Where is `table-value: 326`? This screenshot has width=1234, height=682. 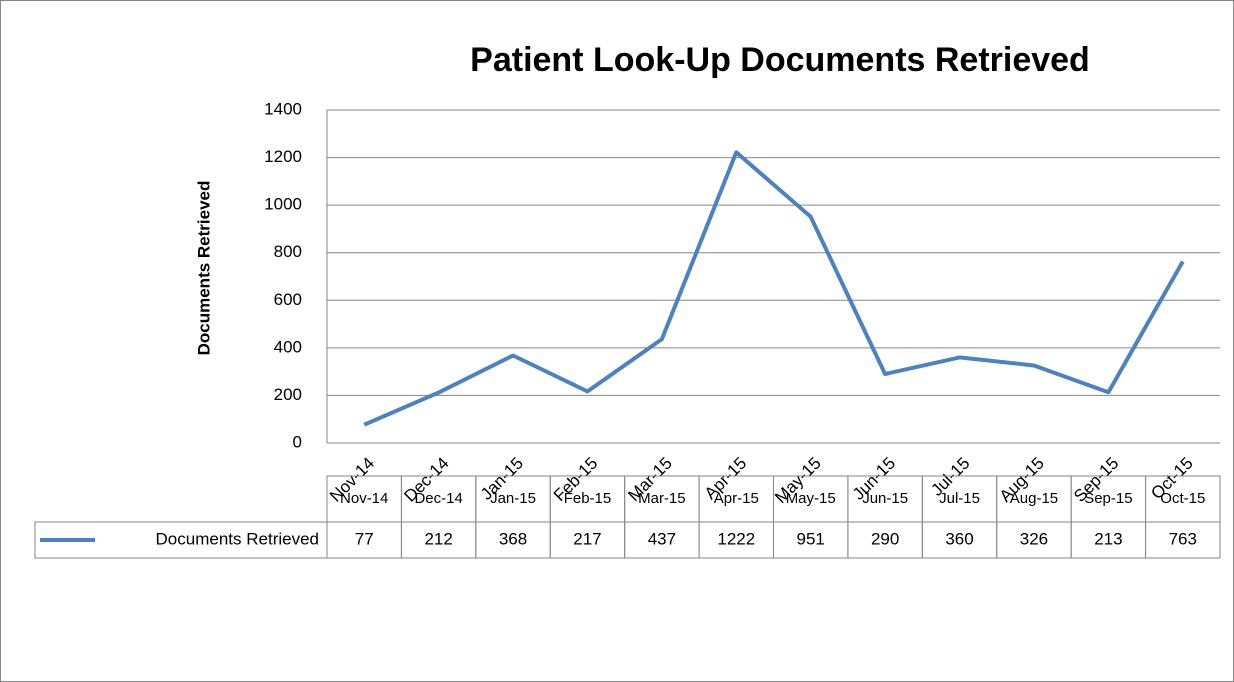
table-value: 326 is located at coordinates (1034, 538).